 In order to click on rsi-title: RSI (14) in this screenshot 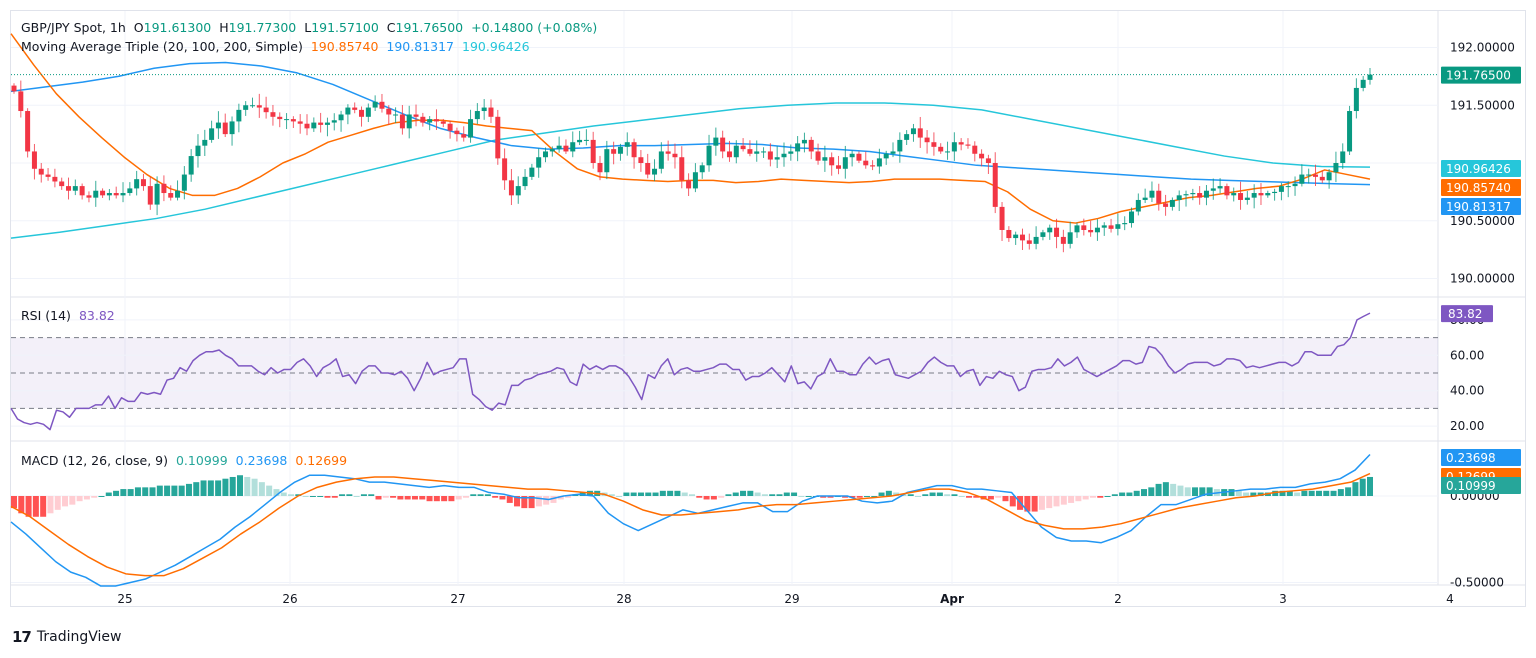, I will do `click(46, 315)`.